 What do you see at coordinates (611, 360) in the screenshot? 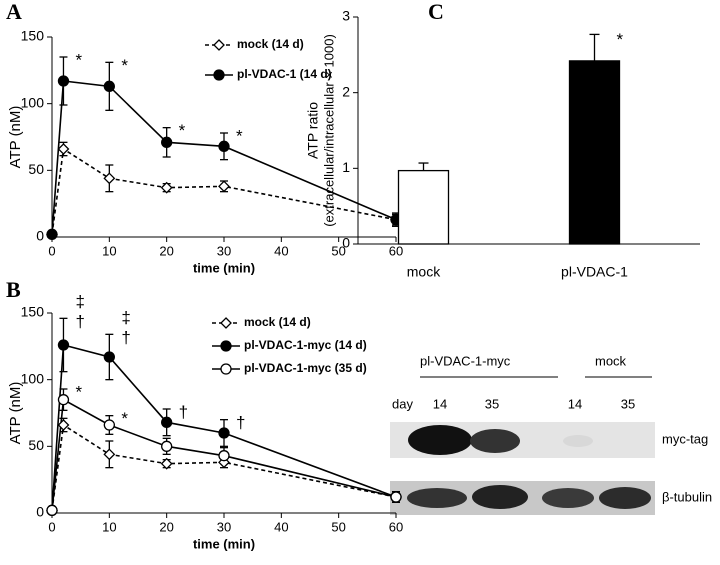
I see `blot-group: mock` at bounding box center [611, 360].